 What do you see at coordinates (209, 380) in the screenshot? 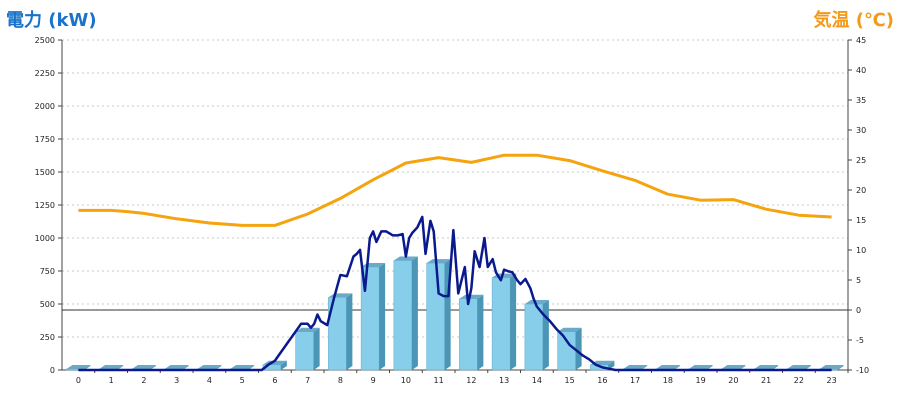
I see `x-tick-label: 4` at bounding box center [209, 380].